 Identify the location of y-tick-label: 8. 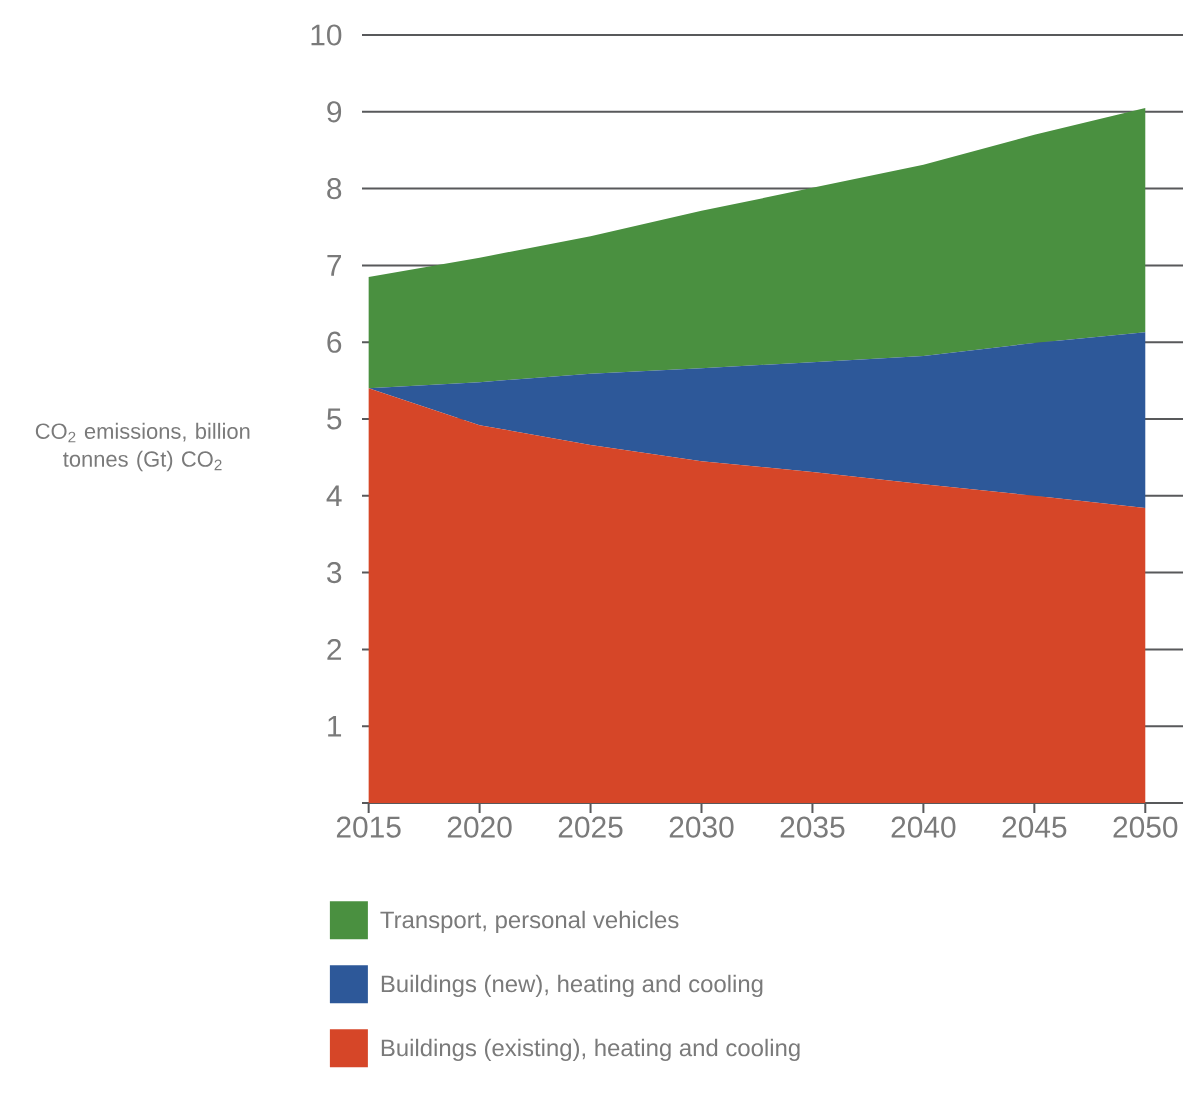
(334, 189).